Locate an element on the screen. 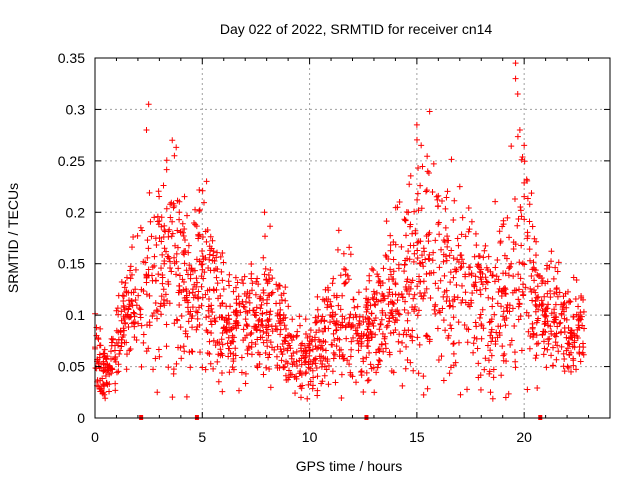 This screenshot has width=640, height=480. y-tick-label: 0.35 is located at coordinates (71, 58).